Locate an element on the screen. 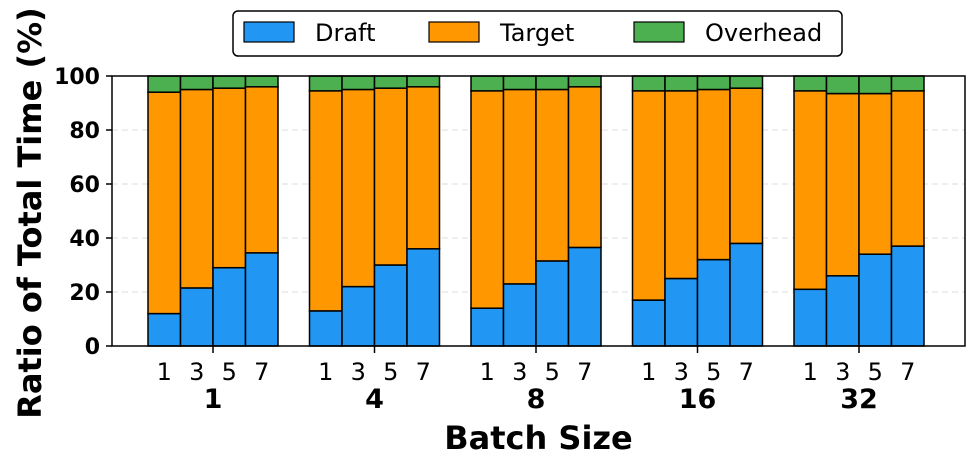 This screenshot has width=977, height=467. bar-draft-batch-16-k1 is located at coordinates (648, 323).